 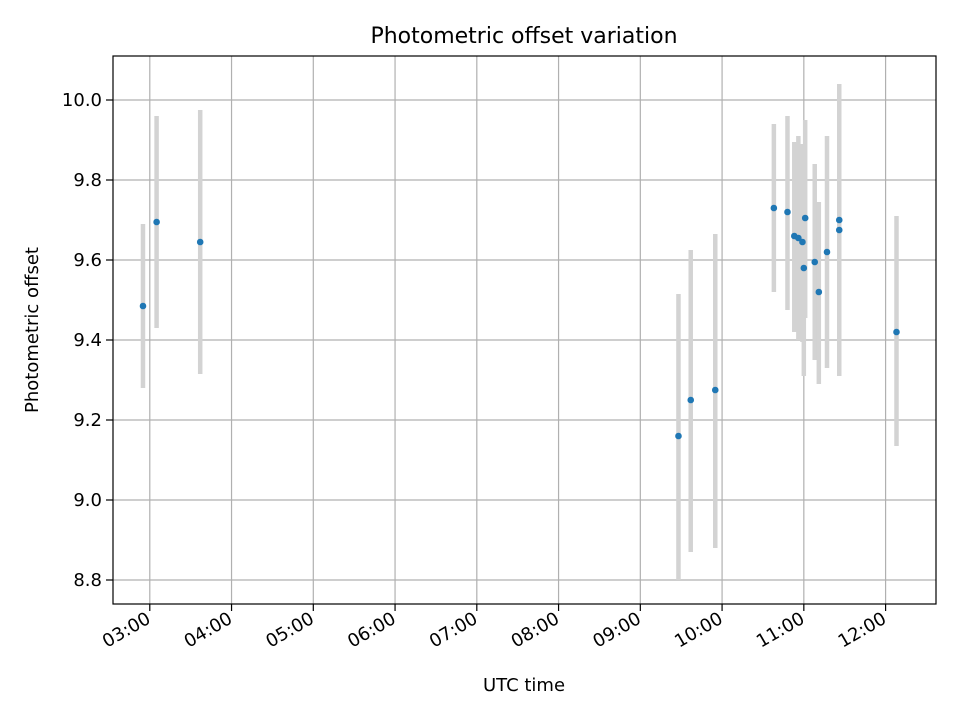 What do you see at coordinates (82, 100) in the screenshot?
I see `y-tick-label: 10.0` at bounding box center [82, 100].